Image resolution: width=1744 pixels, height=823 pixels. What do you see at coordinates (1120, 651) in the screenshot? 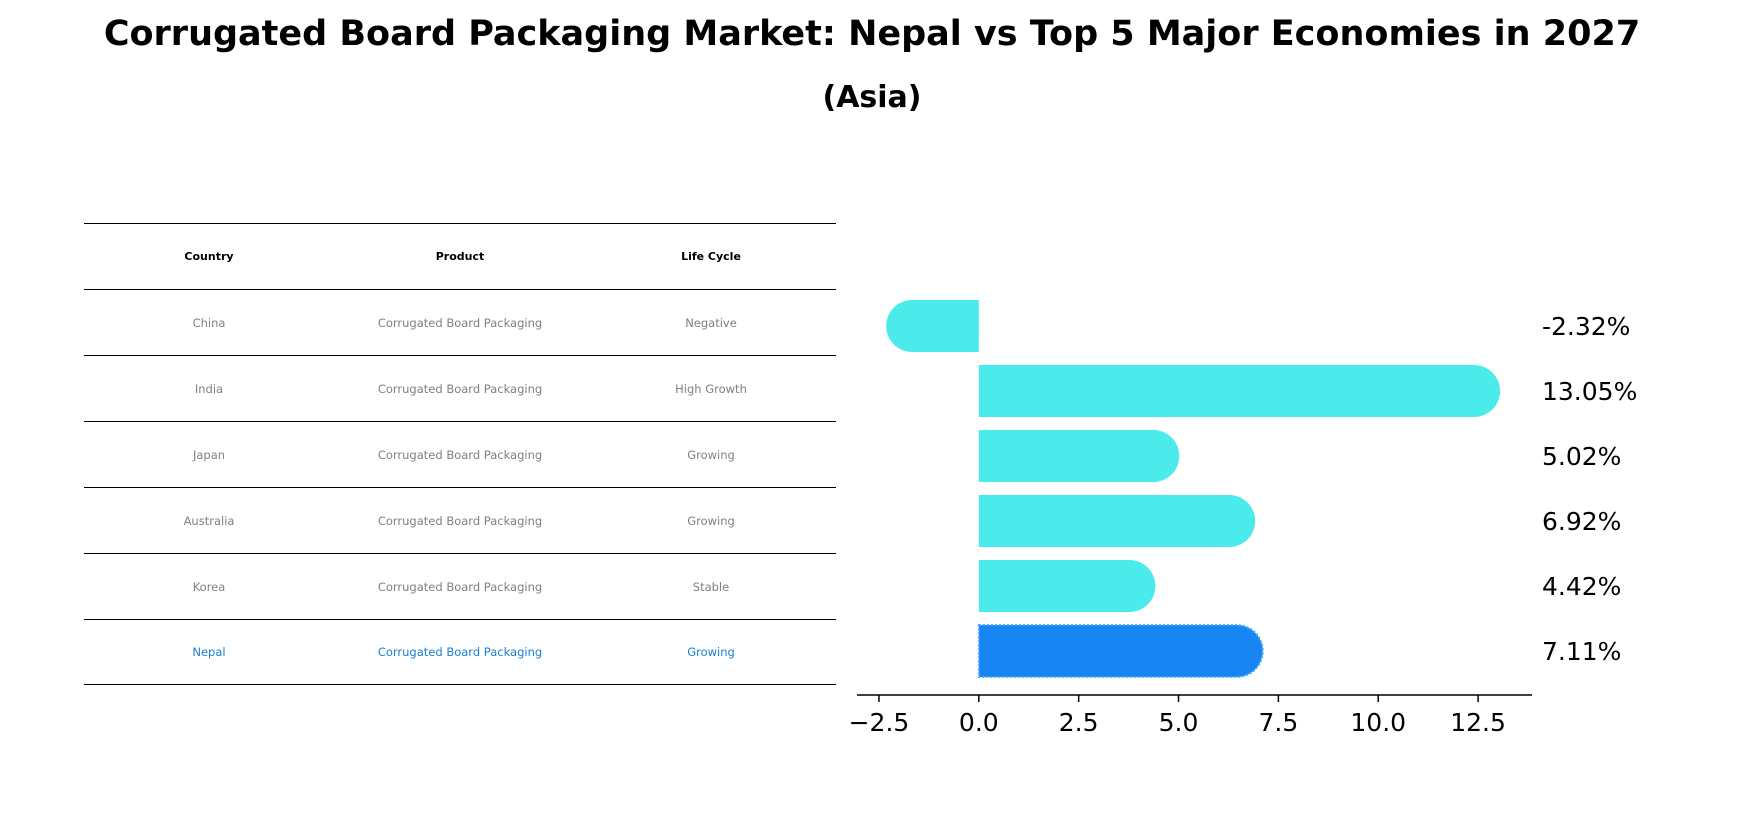
I see `bar-nepal` at bounding box center [1120, 651].